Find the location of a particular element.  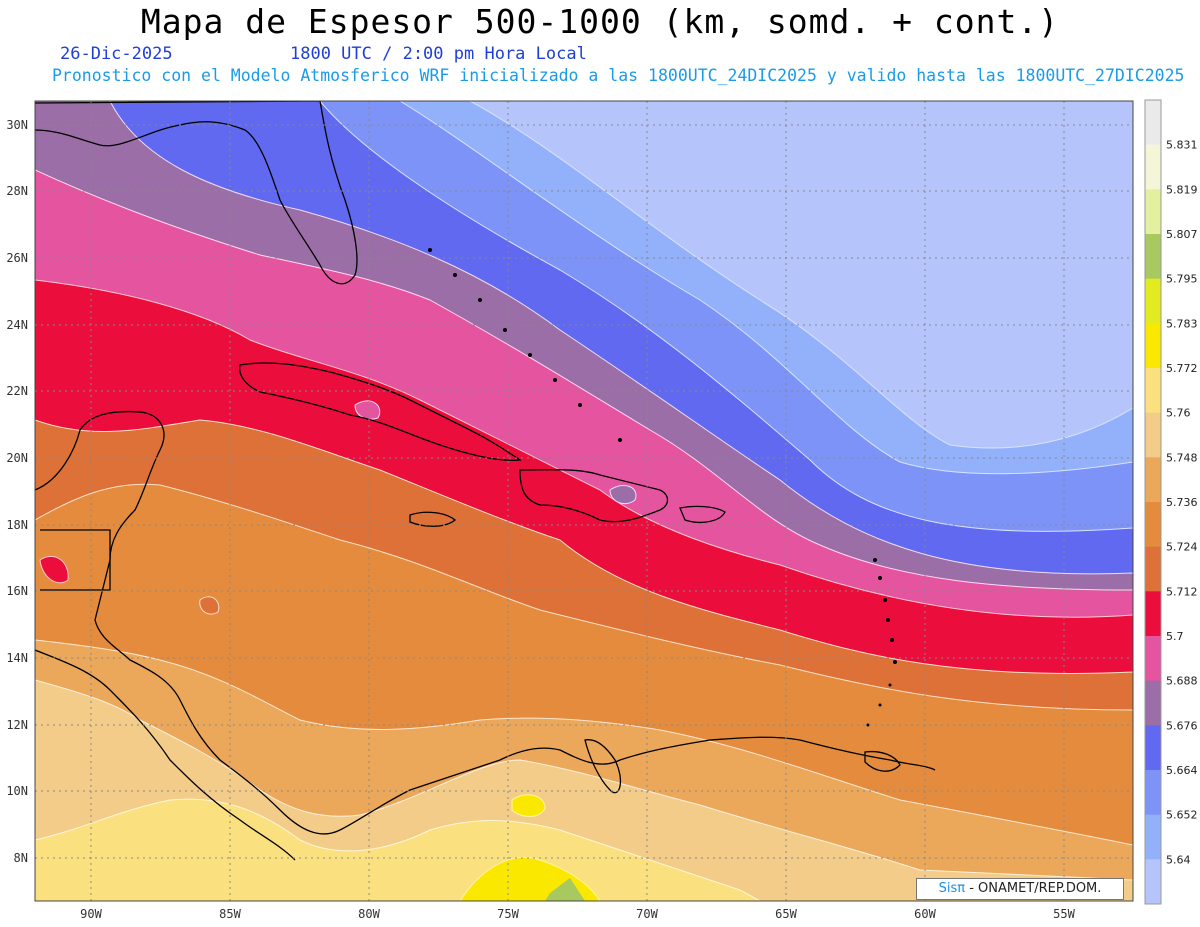

colorbar-label: 5.831 is located at coordinates (1182, 145).